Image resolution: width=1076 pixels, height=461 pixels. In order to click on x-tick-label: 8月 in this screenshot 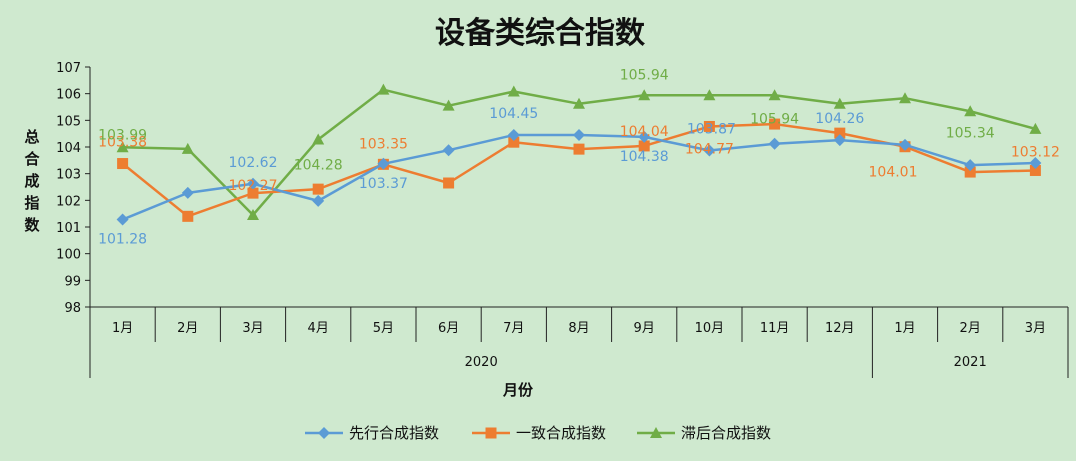, I will do `click(578, 328)`.